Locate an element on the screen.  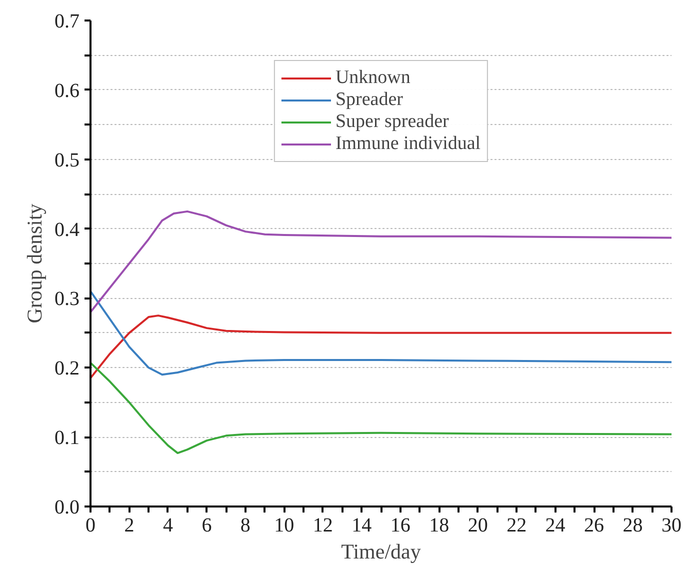
y-tick-label: 0.6 is located at coordinates (67, 91).